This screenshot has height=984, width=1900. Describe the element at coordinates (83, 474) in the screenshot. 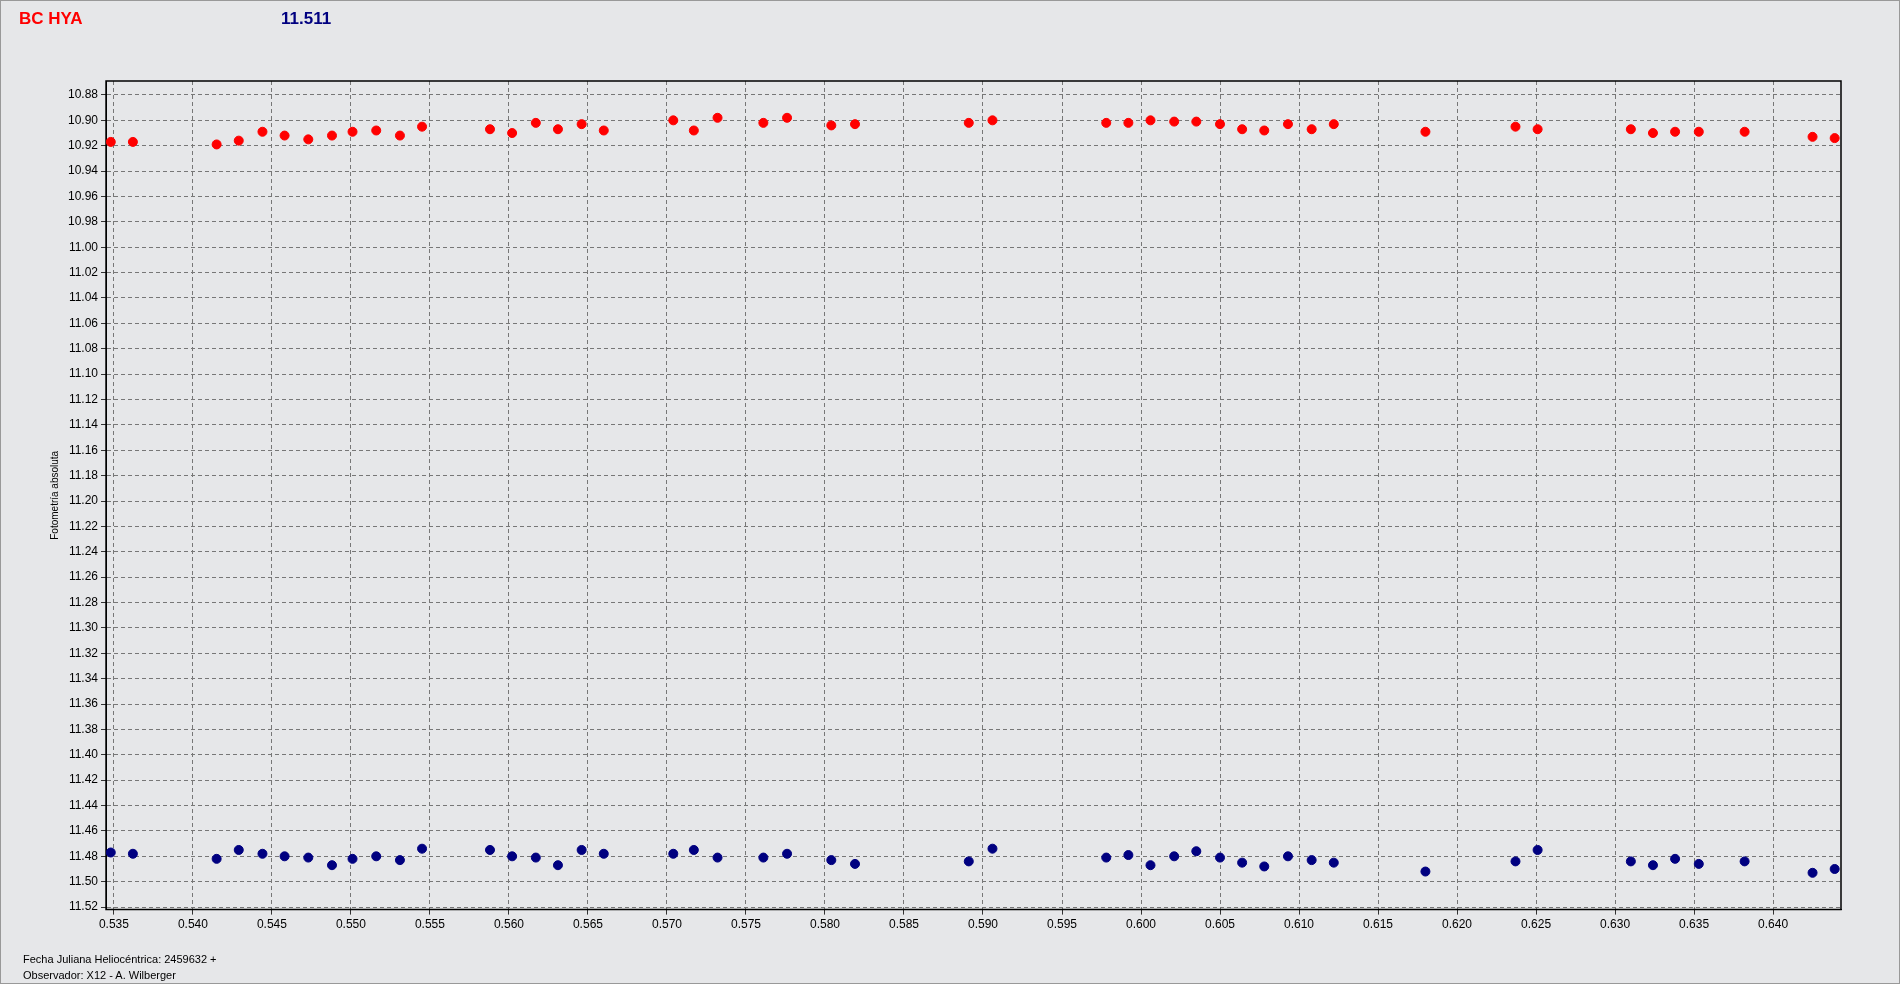

I see `y-tick-label: 11.18` at that location.